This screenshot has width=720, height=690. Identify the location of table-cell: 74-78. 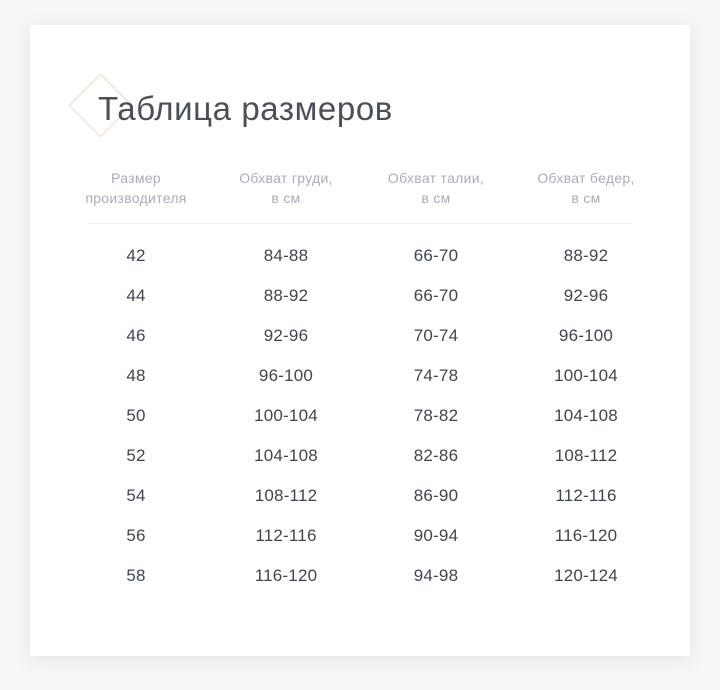
(436, 375).